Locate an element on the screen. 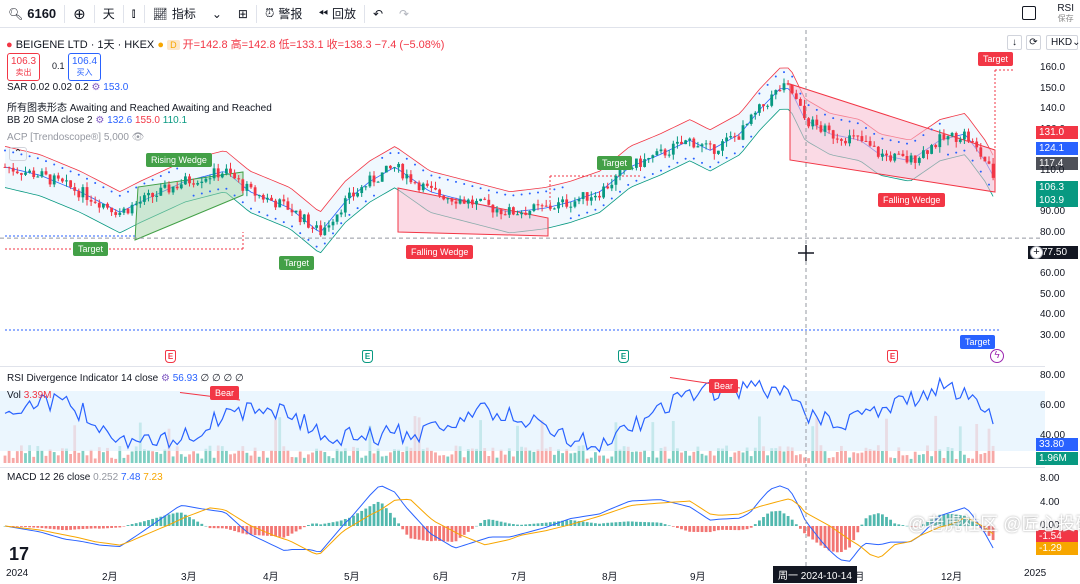 This screenshot has width=1080, height=584. templates-button: ⌄ is located at coordinates (217, 14).